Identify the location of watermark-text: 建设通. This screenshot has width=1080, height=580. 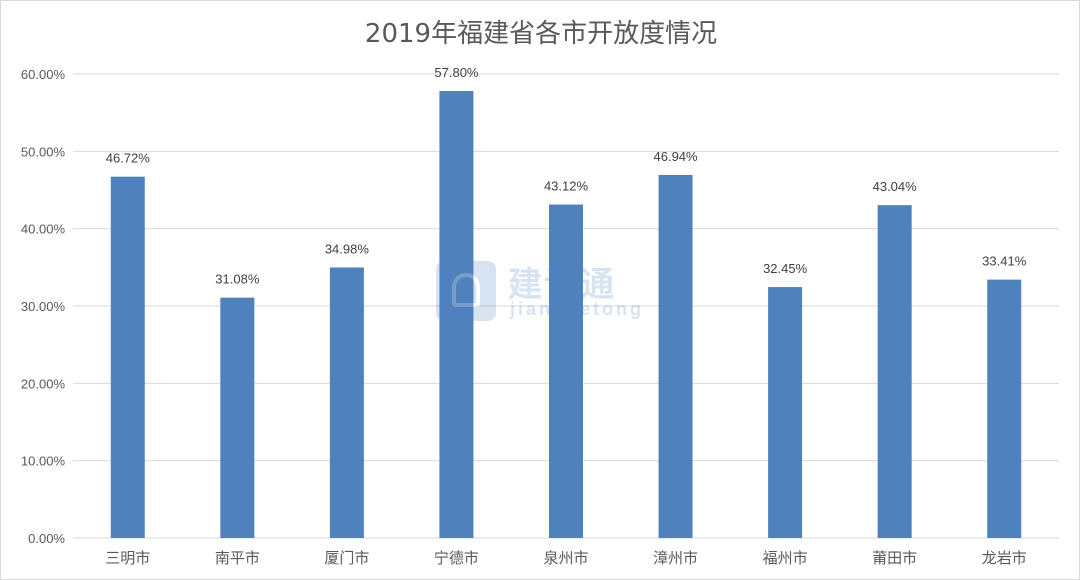
(562, 285).